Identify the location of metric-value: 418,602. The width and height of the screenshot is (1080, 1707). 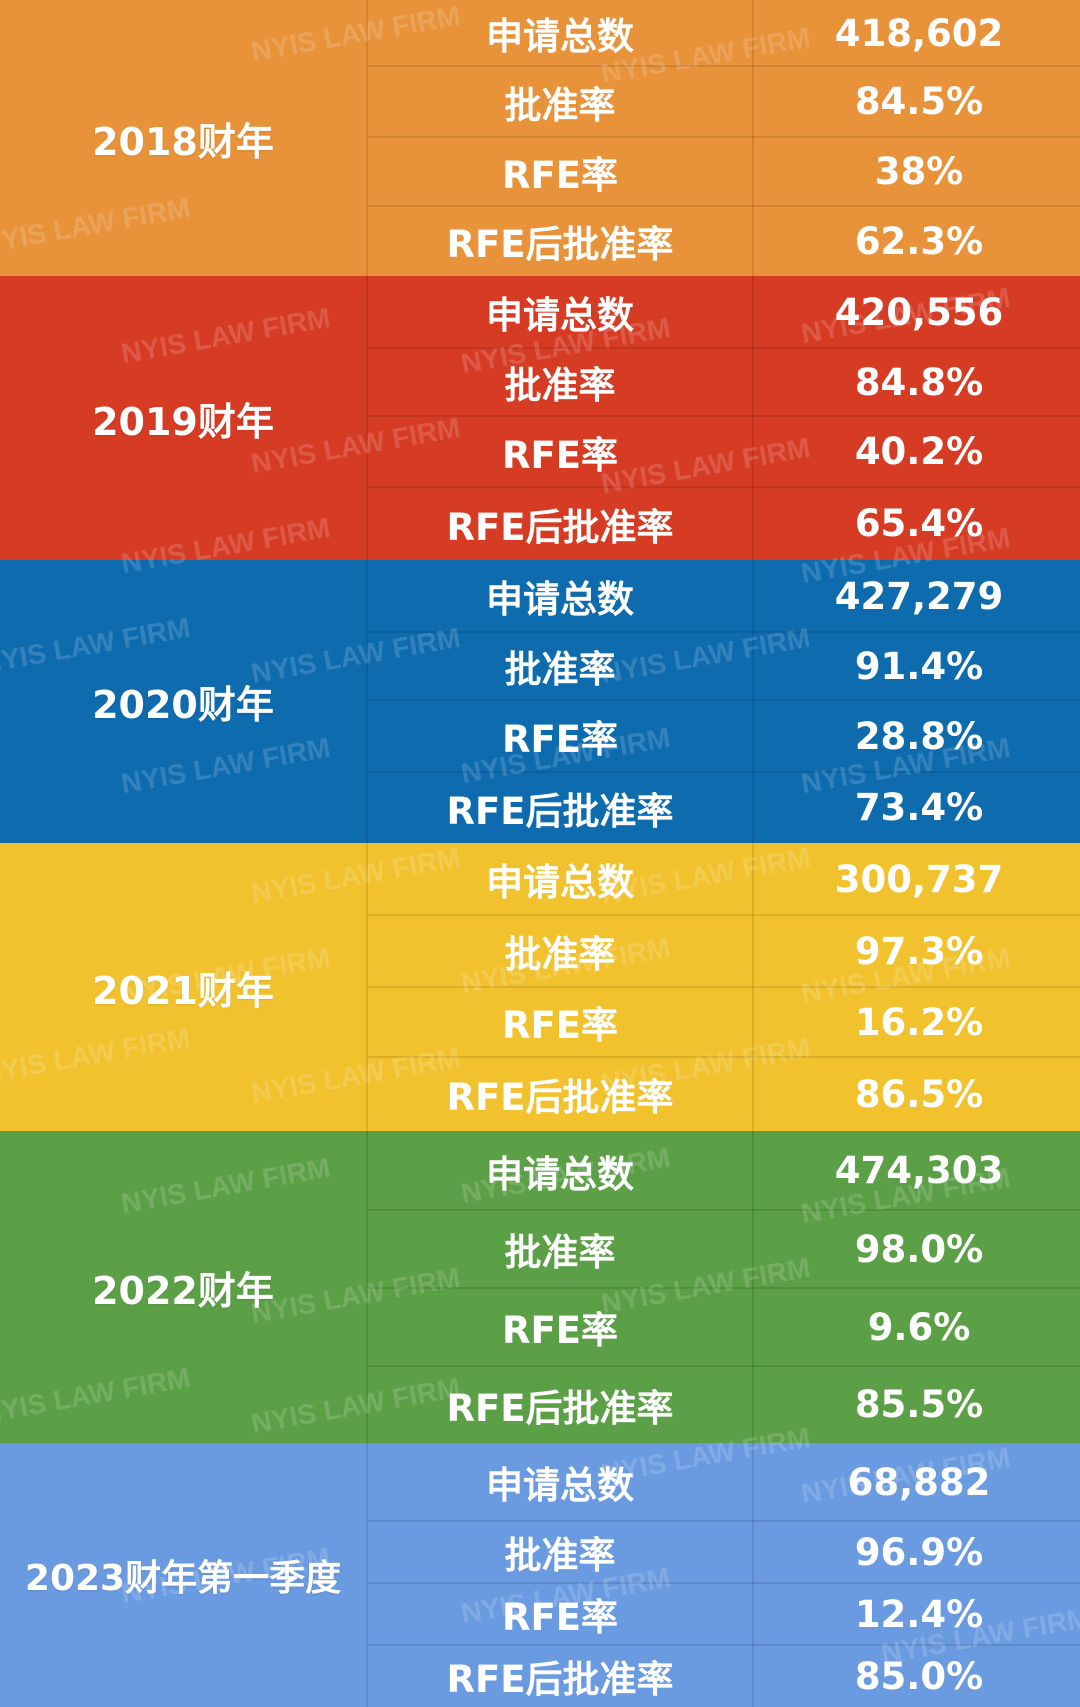
(916, 33).